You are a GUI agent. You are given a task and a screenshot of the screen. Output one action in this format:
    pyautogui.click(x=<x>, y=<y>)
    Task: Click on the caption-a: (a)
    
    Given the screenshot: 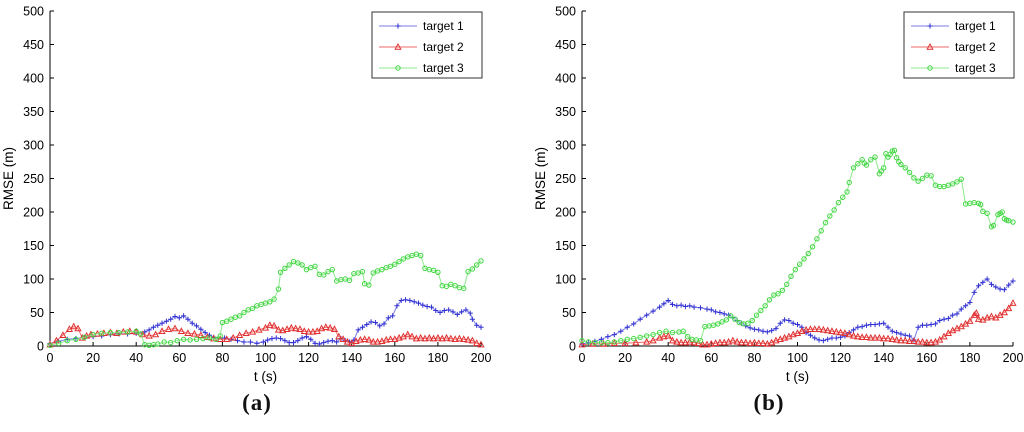 What is the action you would take?
    pyautogui.click(x=257, y=402)
    